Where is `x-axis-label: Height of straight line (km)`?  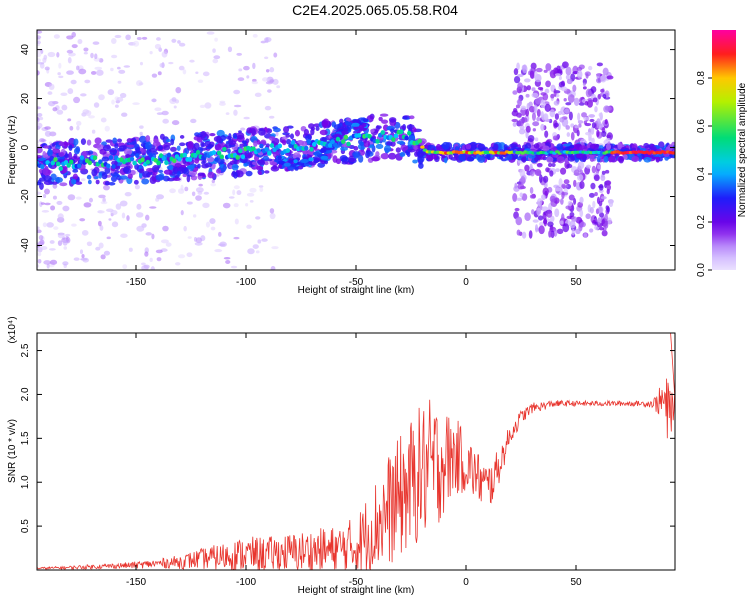
x-axis-label: Height of straight line (km) is located at coordinates (356, 590).